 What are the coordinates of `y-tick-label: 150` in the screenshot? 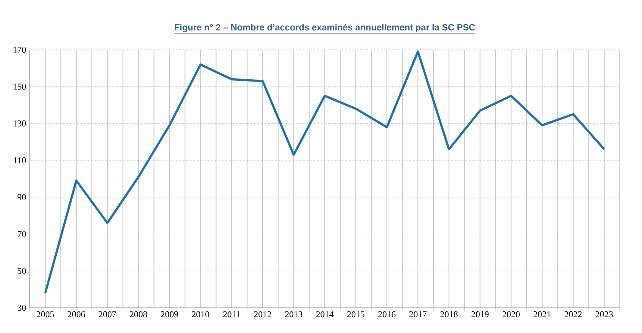 It's located at (20, 87).